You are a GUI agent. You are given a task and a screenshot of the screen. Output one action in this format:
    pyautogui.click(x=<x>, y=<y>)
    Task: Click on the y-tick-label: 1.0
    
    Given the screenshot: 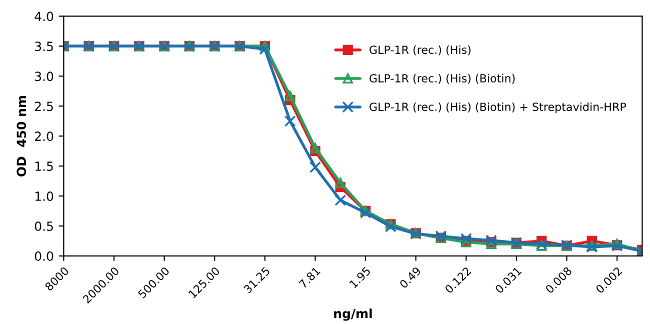 What is the action you would take?
    pyautogui.click(x=44, y=196)
    